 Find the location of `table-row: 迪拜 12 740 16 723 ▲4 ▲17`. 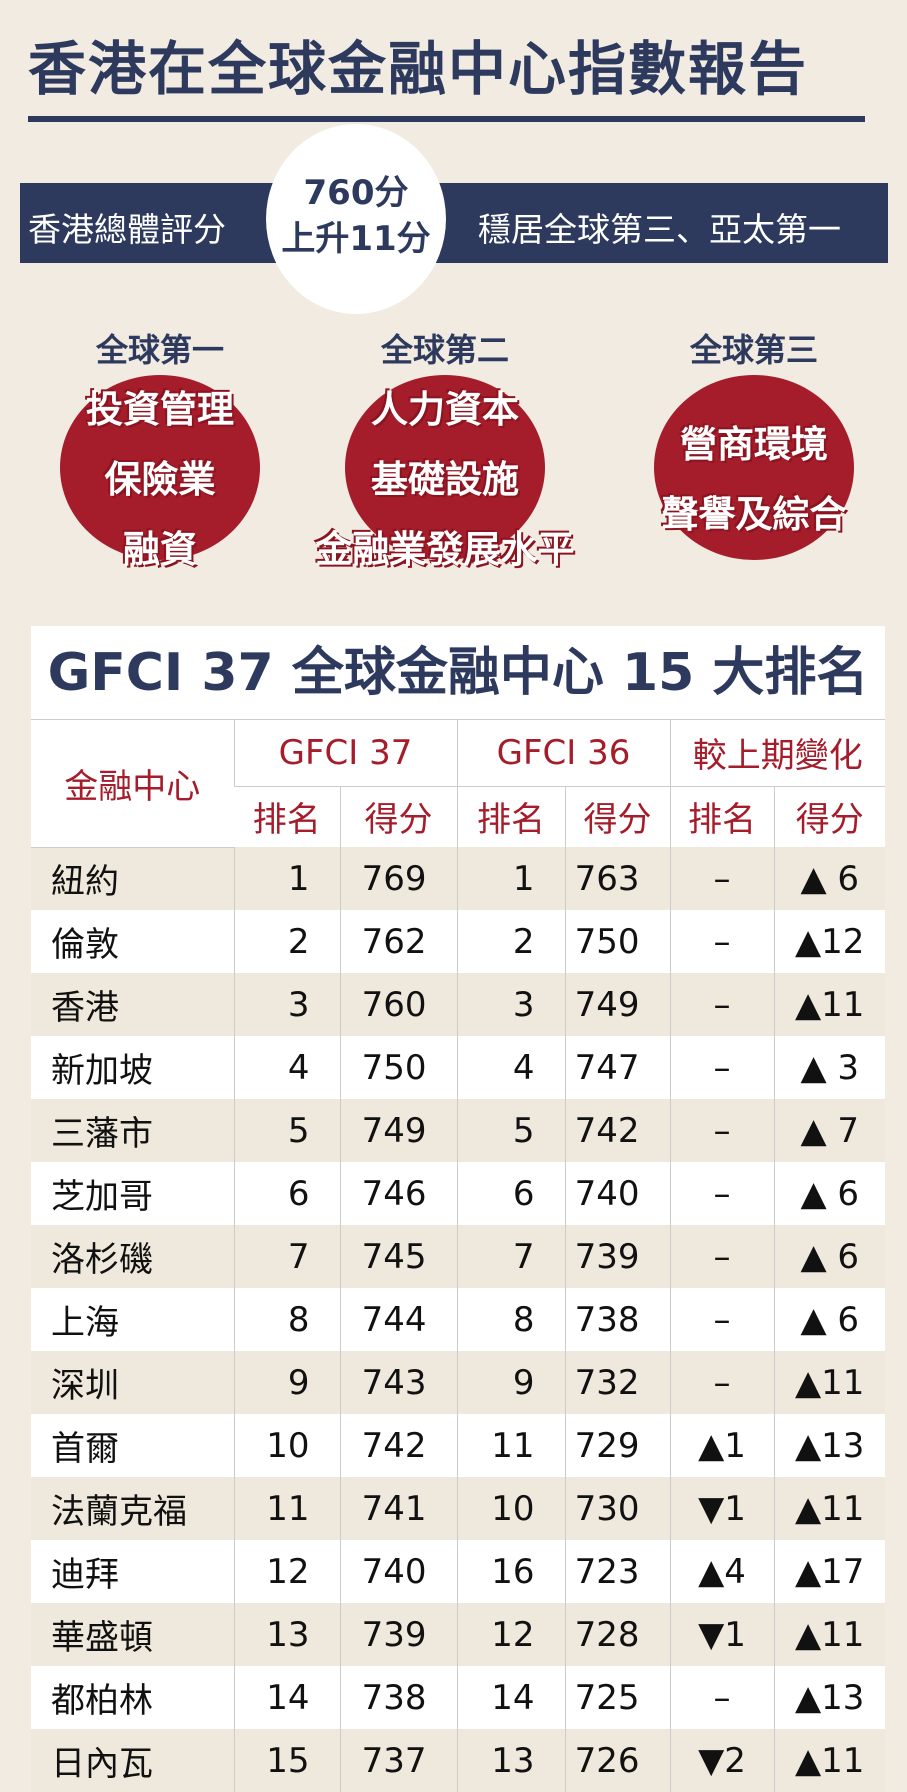

table-row: 迪拜 12 740 16 723 ▲4 ▲17 is located at coordinates (458, 1571).